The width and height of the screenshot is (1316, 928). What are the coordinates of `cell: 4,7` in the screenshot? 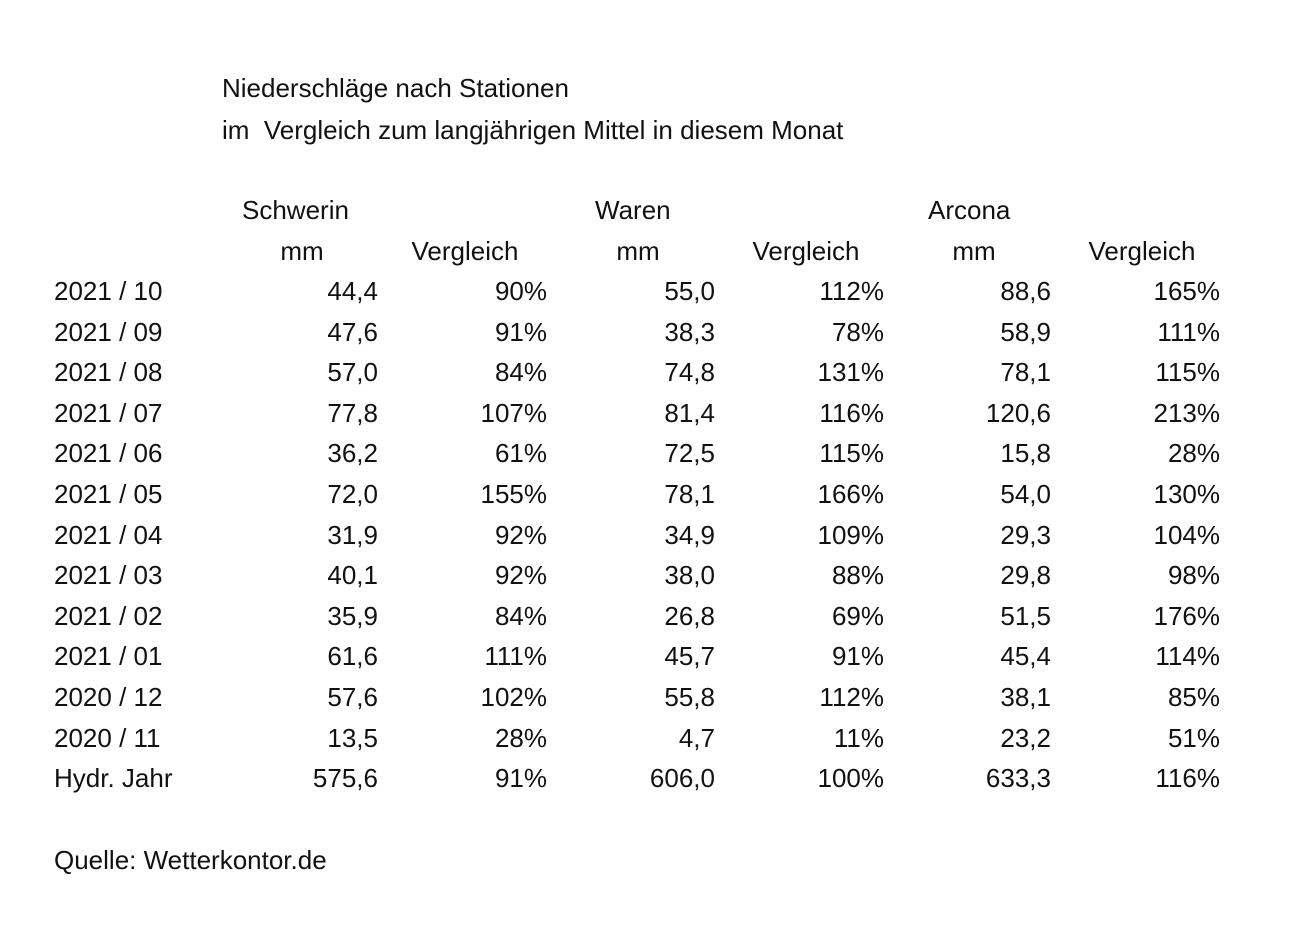 It's located at (696, 737).